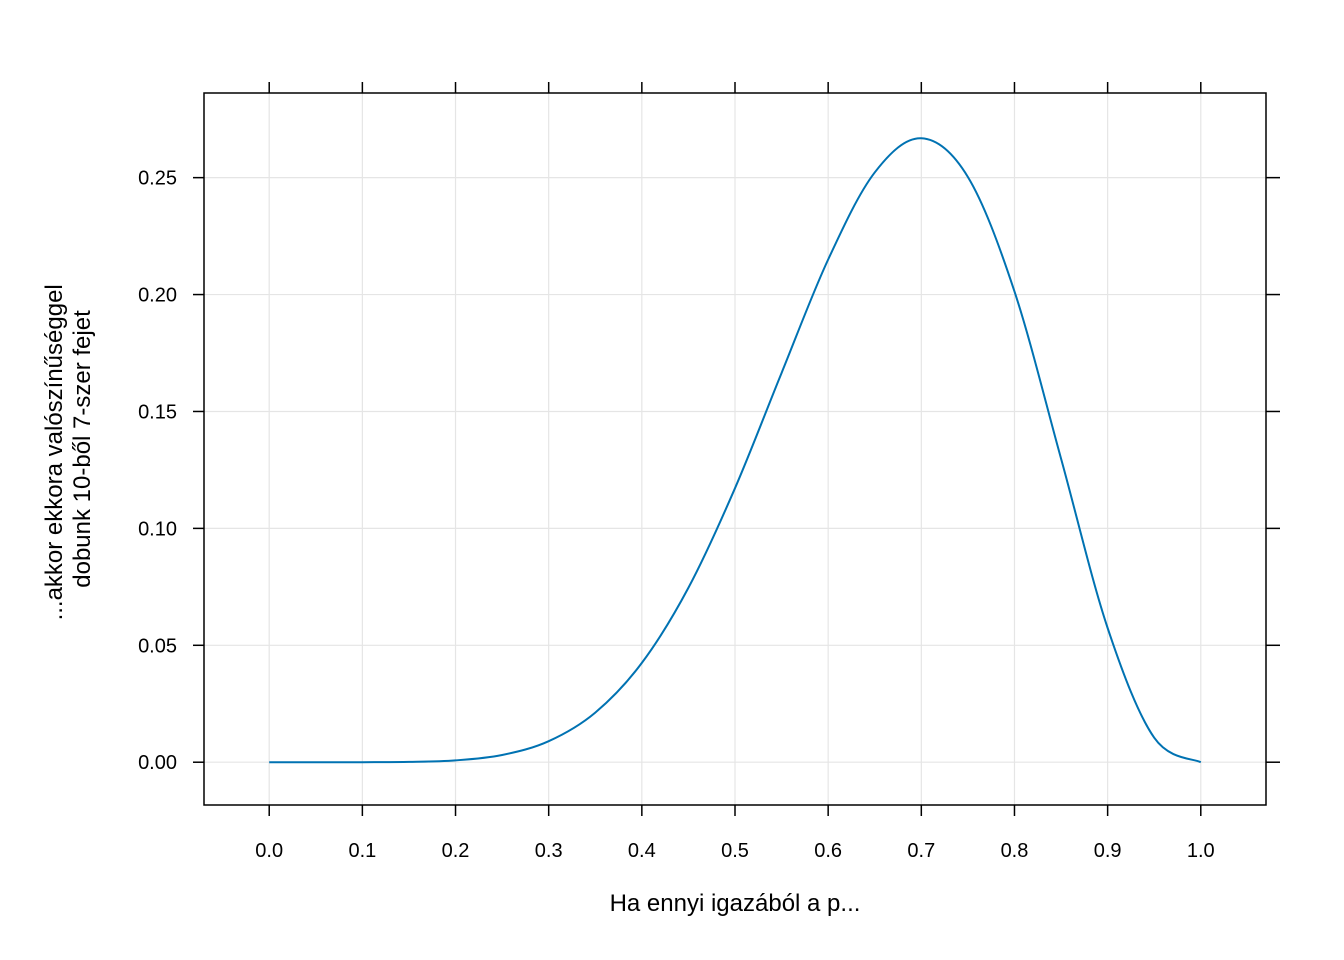 This screenshot has width=1344, height=960. I want to click on y-axis-title-line-1: ...akkor ekkora valószínűséggel, so click(54, 452).